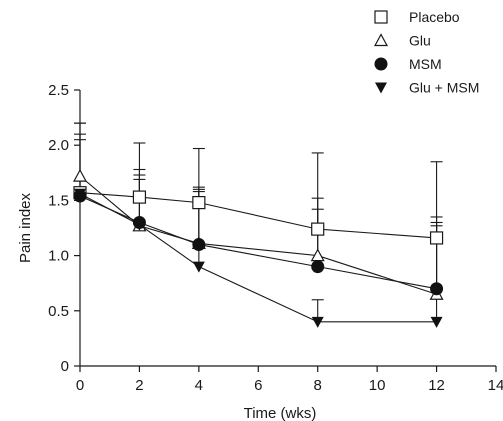  Describe the element at coordinates (436, 385) in the screenshot. I see `x-tick-label: 12` at that location.